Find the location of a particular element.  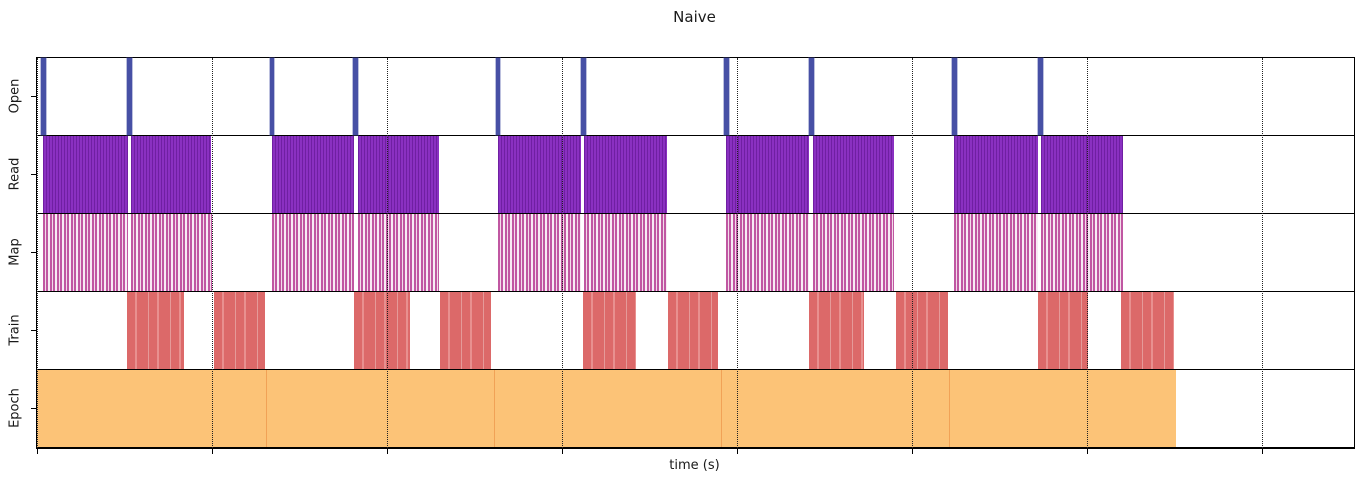

chart-title: Naive is located at coordinates (694, 17).